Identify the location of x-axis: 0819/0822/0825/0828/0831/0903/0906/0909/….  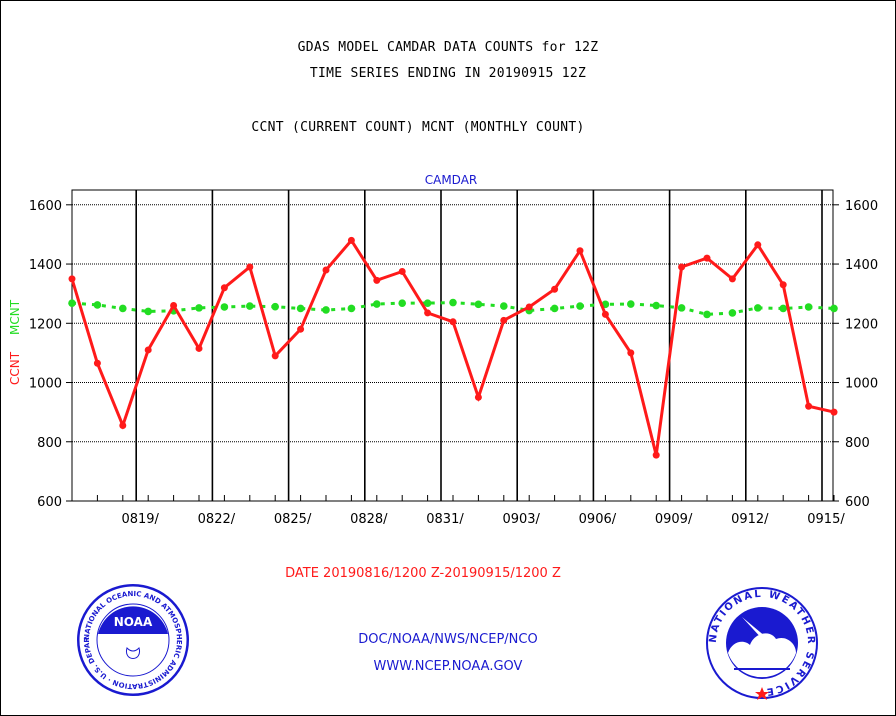
(458, 511).